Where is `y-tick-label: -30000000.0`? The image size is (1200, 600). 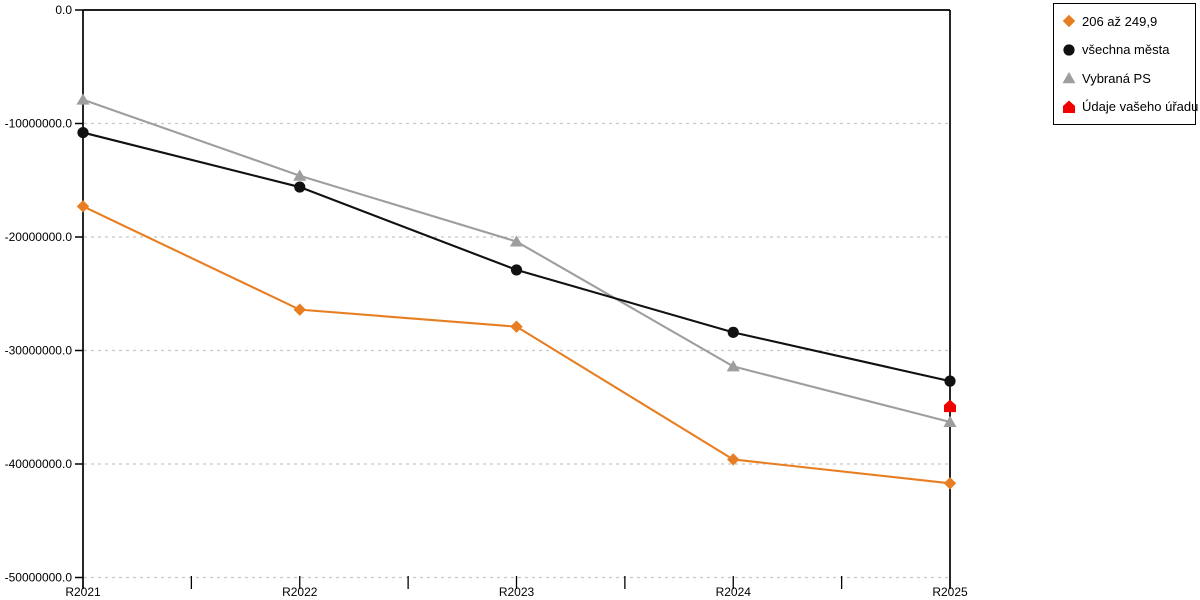
y-tick-label: -30000000.0 is located at coordinates (39, 351).